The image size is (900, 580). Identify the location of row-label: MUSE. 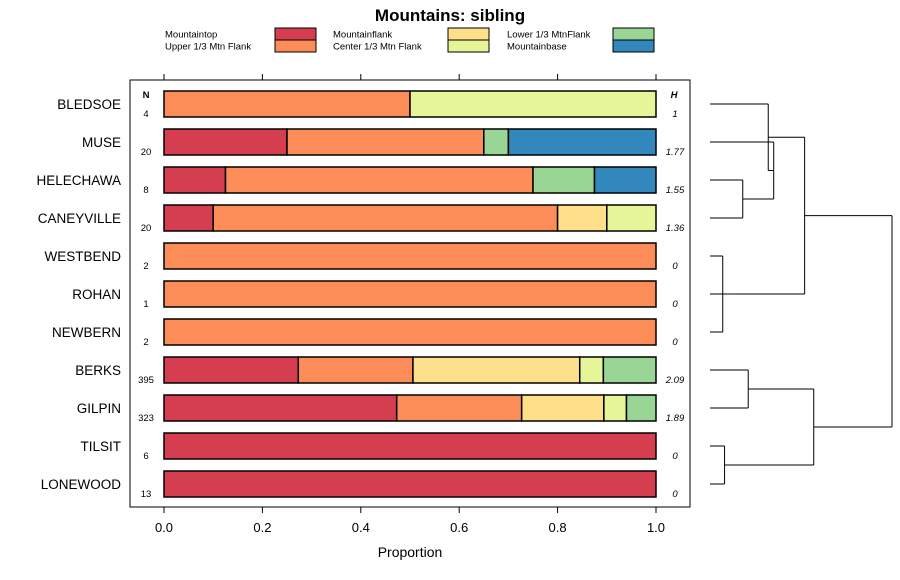
(101, 142).